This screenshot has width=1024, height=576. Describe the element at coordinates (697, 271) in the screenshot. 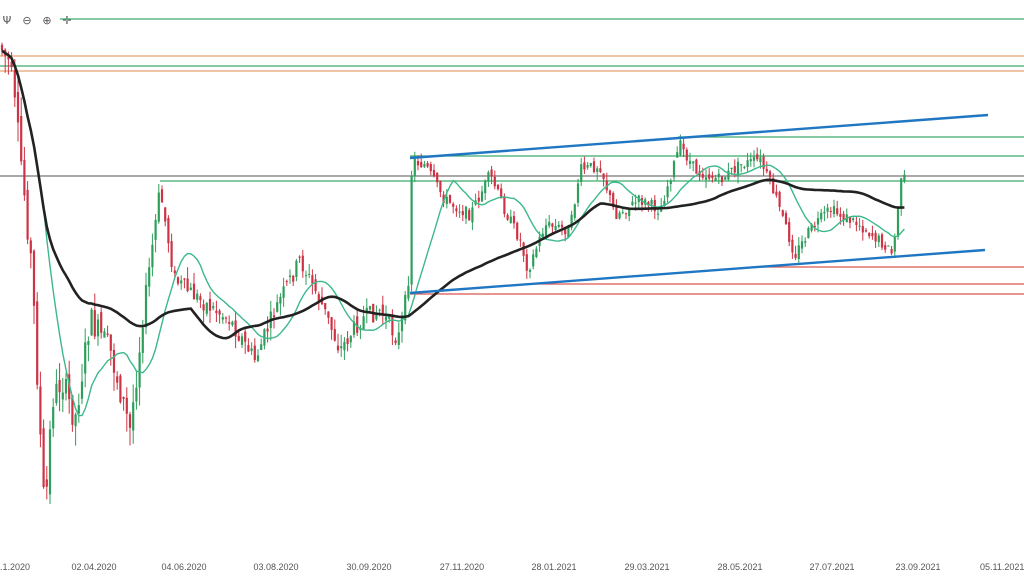

I see `lower-trendline` at that location.